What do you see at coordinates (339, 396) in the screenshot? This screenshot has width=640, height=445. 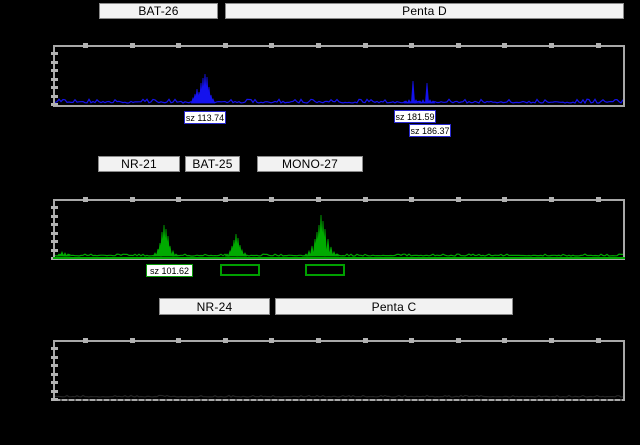 I see `trace-empty-channel` at bounding box center [339, 396].